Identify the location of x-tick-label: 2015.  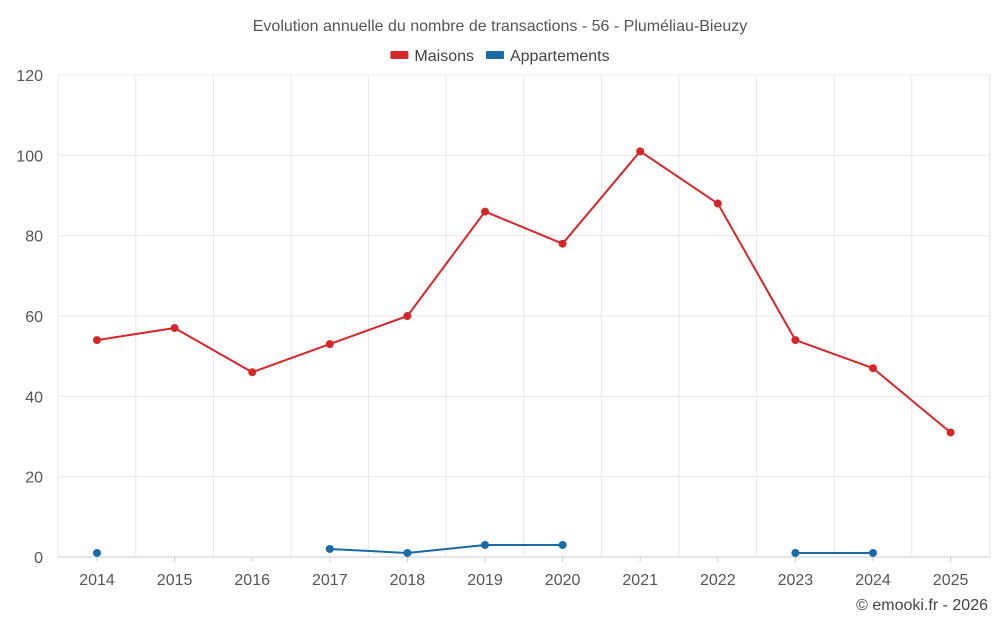
(175, 580).